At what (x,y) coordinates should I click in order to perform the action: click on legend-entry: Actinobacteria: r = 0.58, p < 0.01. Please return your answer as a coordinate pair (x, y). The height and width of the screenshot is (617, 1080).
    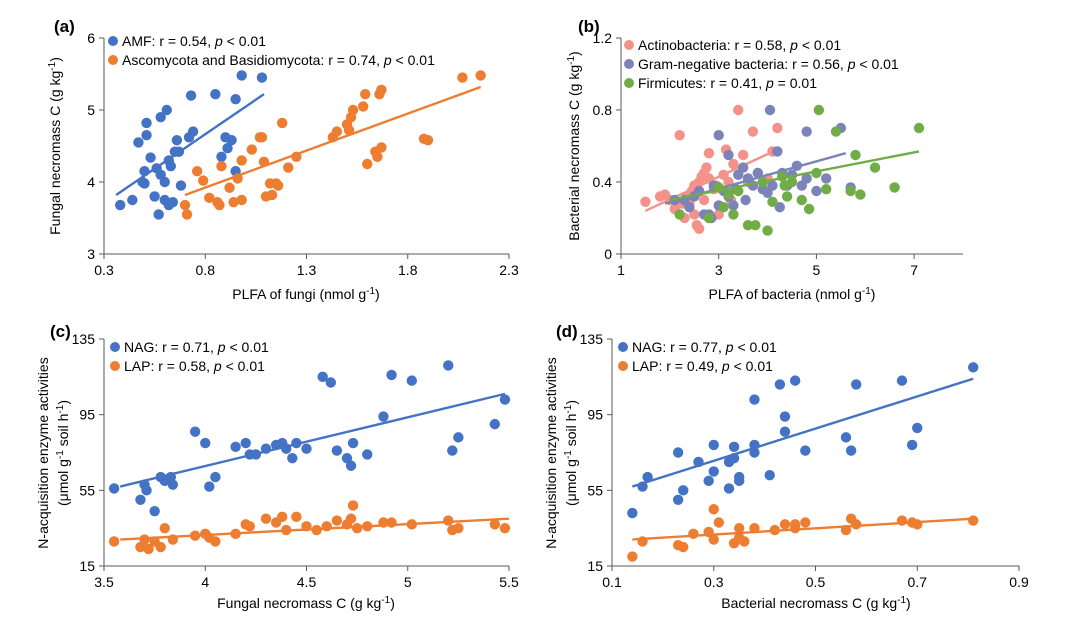
    Looking at the image, I should click on (739, 45).